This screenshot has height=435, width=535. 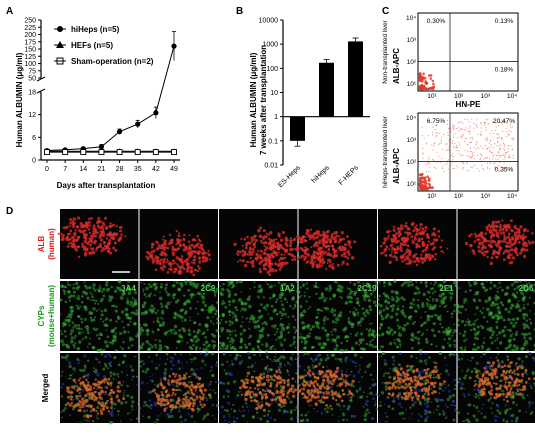 What do you see at coordinates (512, 196) in the screenshot?
I see `flow-x-tick: 10⁴` at bounding box center [512, 196].